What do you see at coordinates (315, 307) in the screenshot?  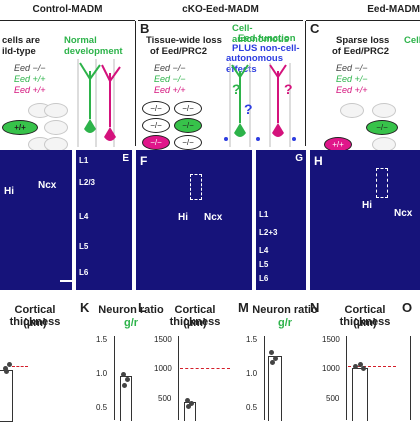 I see `panel-n-letter: N` at bounding box center [315, 307].